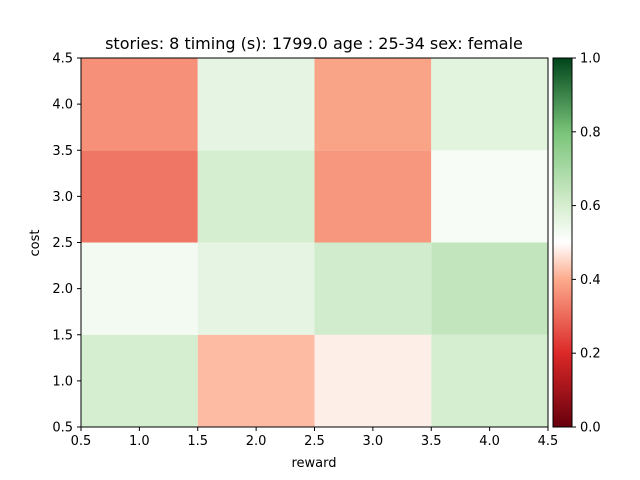  I want to click on x-tick-label: 3.0, so click(373, 441).